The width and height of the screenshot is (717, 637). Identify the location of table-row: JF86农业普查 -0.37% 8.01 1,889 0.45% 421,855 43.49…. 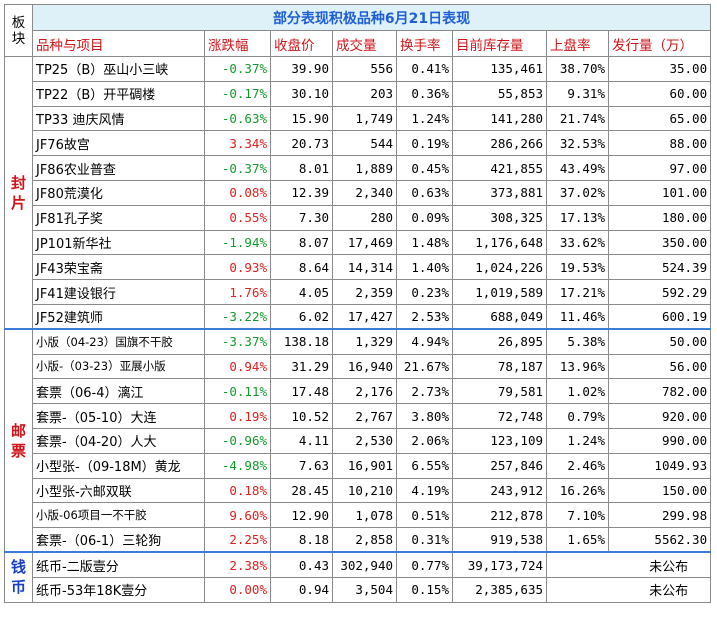
(358, 168).